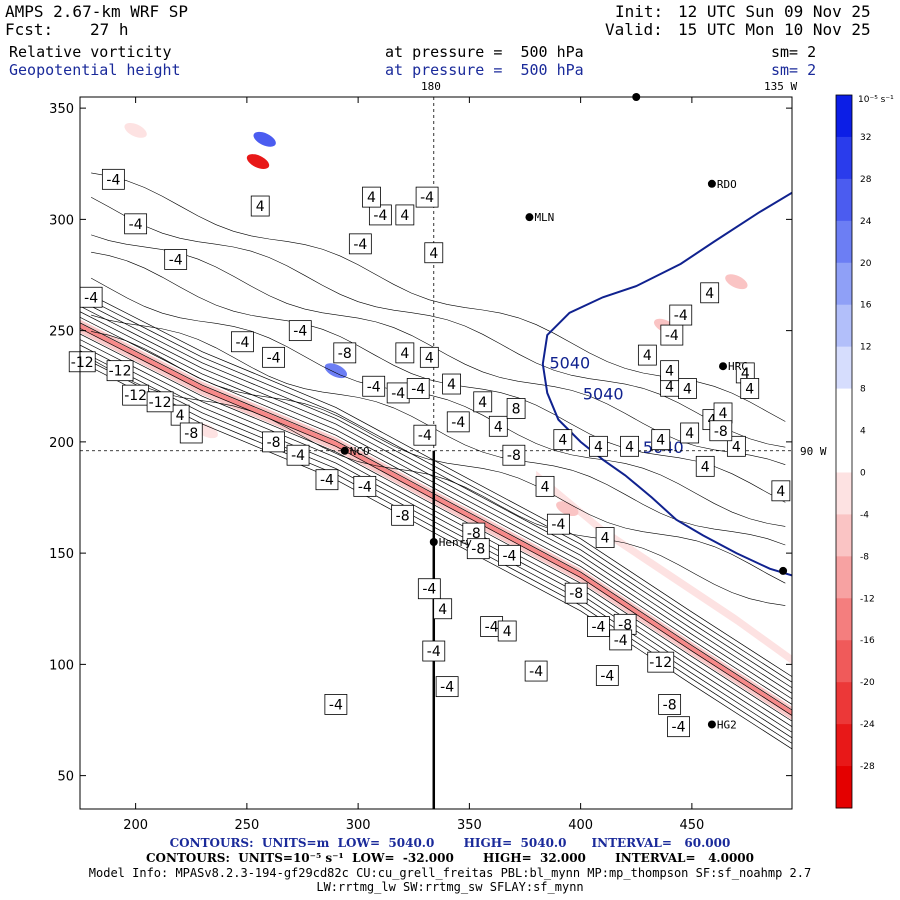 This screenshot has height=900, width=900. I want to click on colorbar-frame, so click(844, 451).